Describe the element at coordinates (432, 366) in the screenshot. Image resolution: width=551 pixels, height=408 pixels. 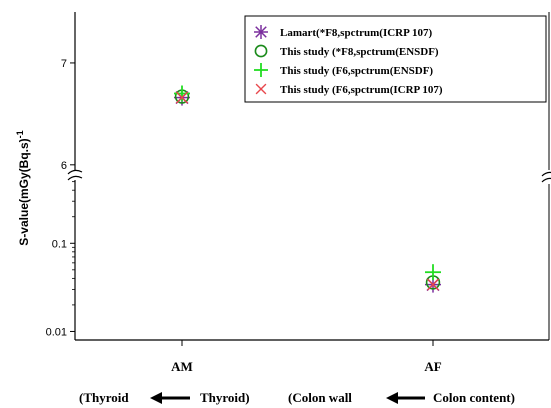
I see `category-label-1: AF` at that location.